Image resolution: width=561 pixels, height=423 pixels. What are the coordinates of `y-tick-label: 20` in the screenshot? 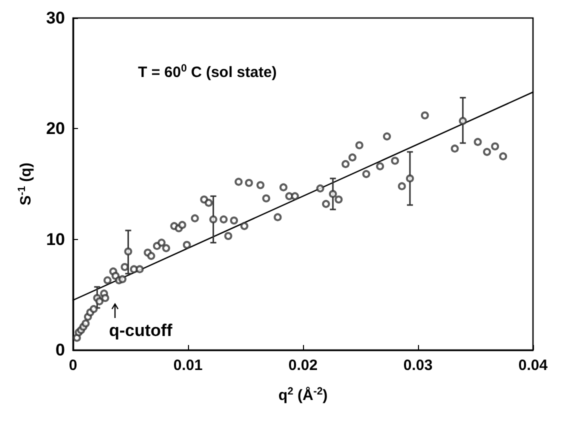 It's located at (55, 128).